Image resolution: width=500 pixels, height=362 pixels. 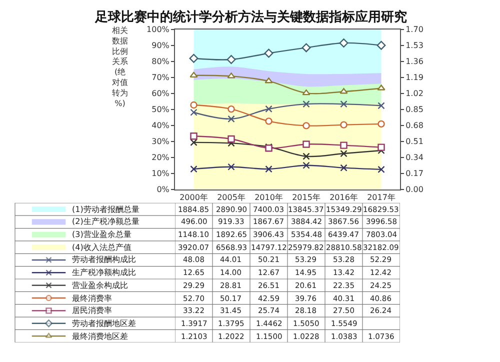 What do you see at coordinates (306, 197) in the screenshot?
I see `x-tick-label: 2015年` at bounding box center [306, 197].